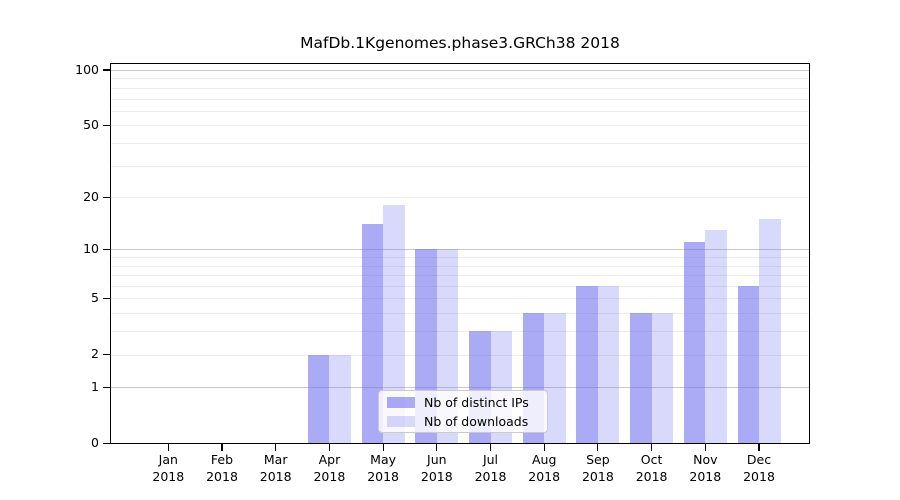 This screenshot has height=500, width=900. Describe the element at coordinates (463, 411) in the screenshot. I see `legend: Nb of distinct IPs Nb of downloads` at that location.